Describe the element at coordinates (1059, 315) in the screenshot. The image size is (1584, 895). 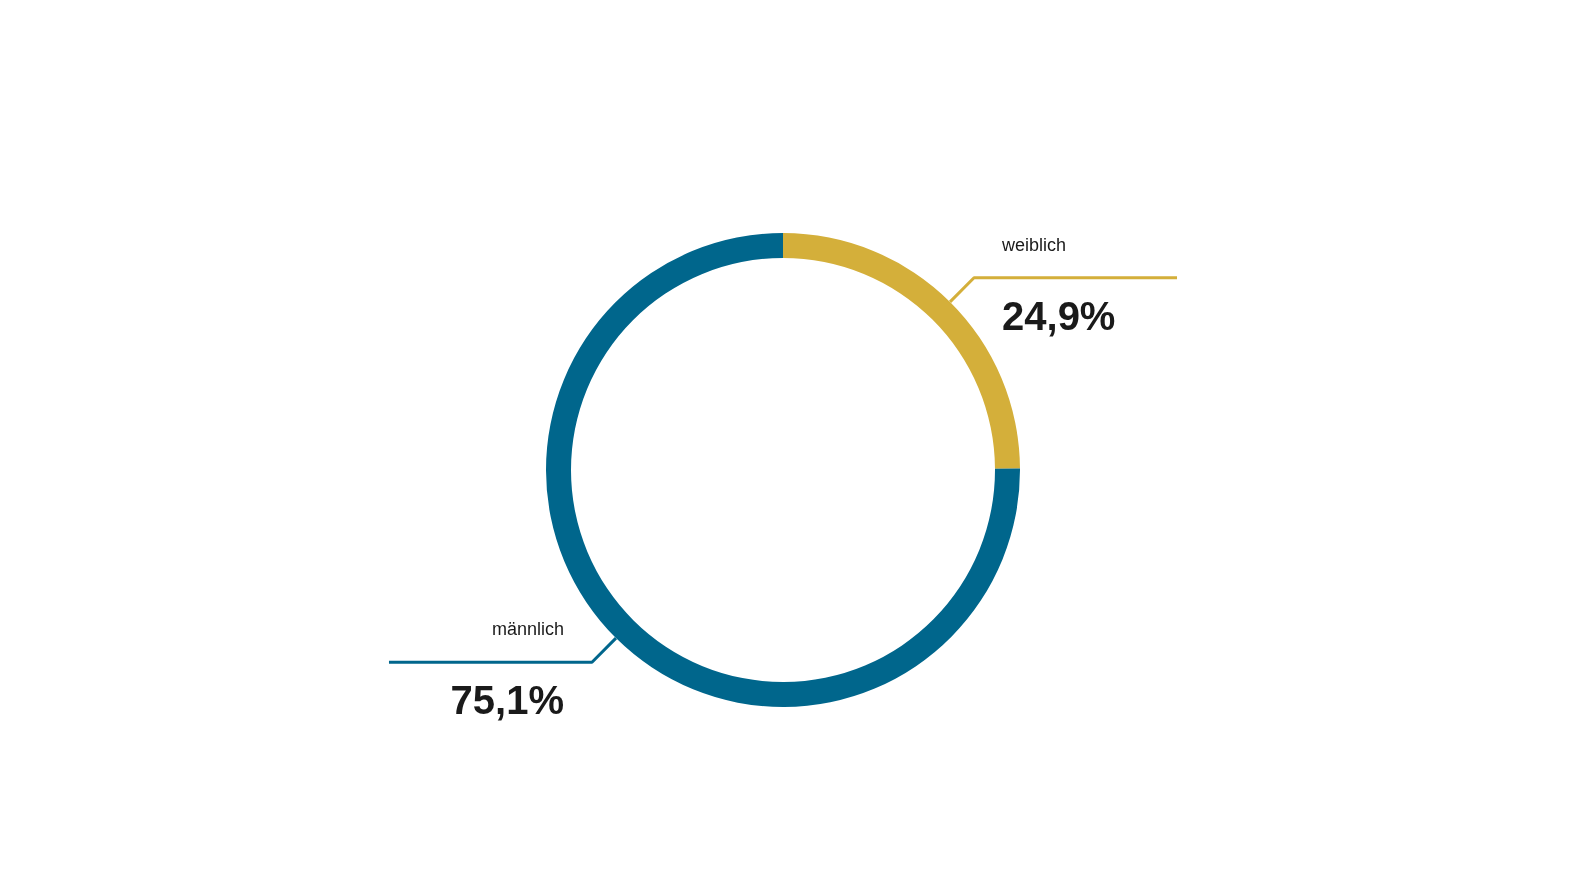
I see `data-label: 24,9%` at that location.